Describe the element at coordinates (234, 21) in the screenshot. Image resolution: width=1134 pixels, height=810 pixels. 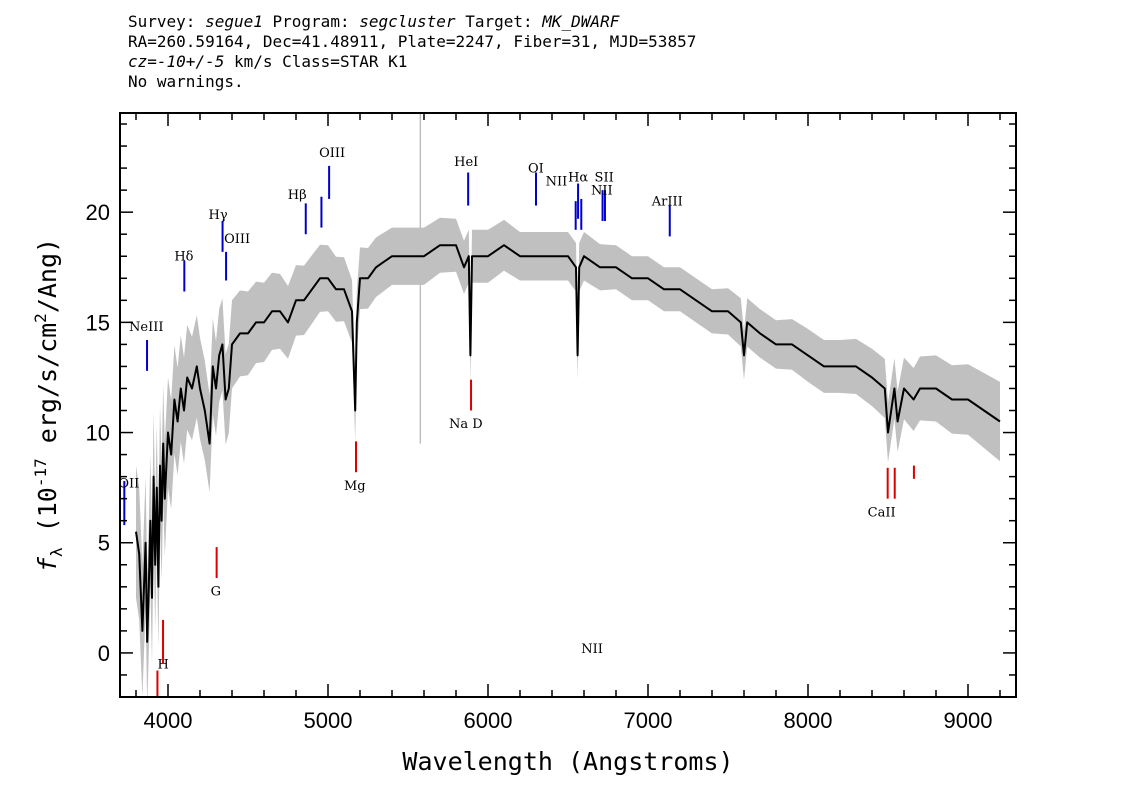
I see `survey-value: segue1` at that location.